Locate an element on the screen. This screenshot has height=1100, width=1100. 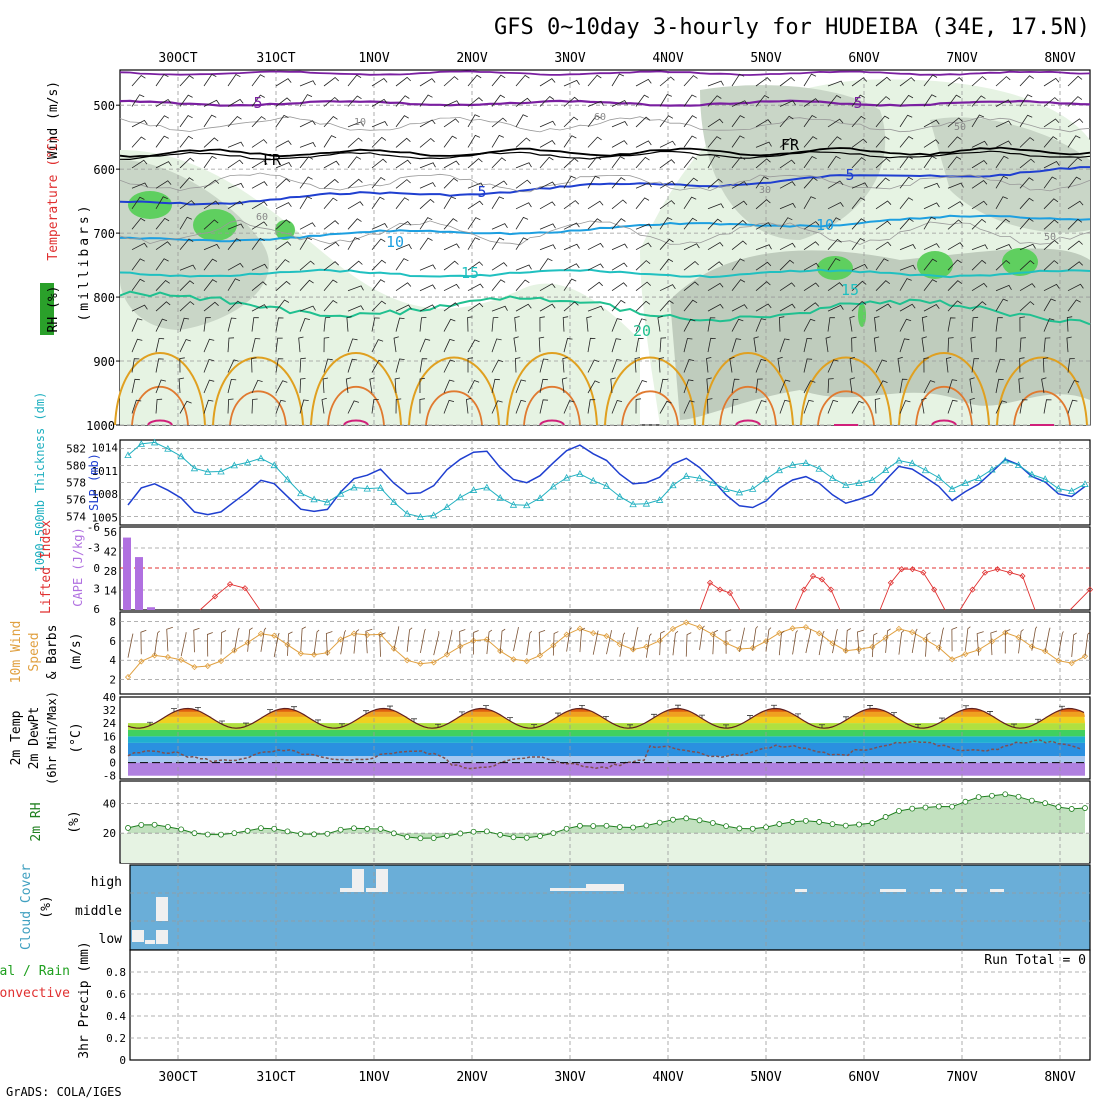
thickness-tick-582: 582 is located at coordinates (76, 449).